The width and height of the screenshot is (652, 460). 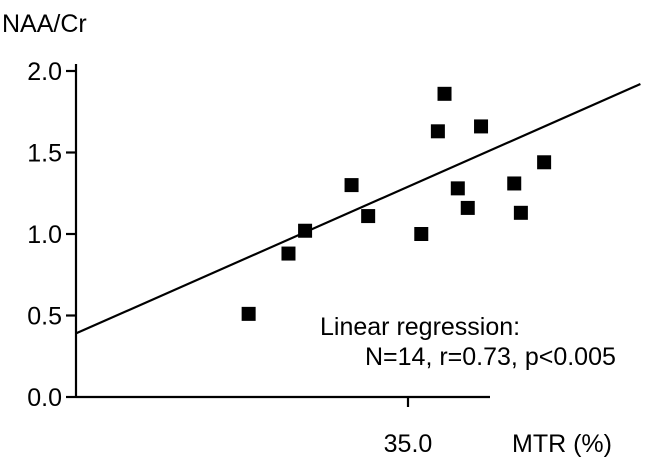 What do you see at coordinates (44, 317) in the screenshot?
I see `y-tick-label: 0.5` at bounding box center [44, 317].